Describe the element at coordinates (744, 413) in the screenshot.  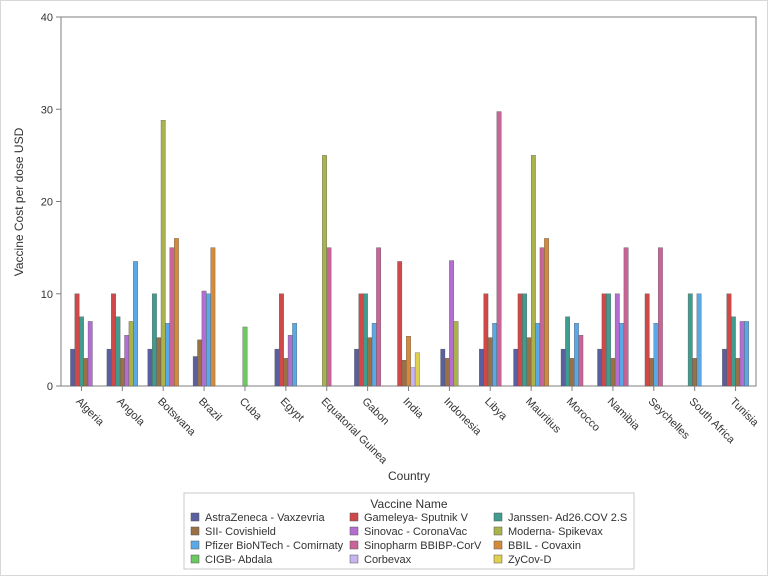
I see `x-tick-label-tunisia: Tunisia` at that location.